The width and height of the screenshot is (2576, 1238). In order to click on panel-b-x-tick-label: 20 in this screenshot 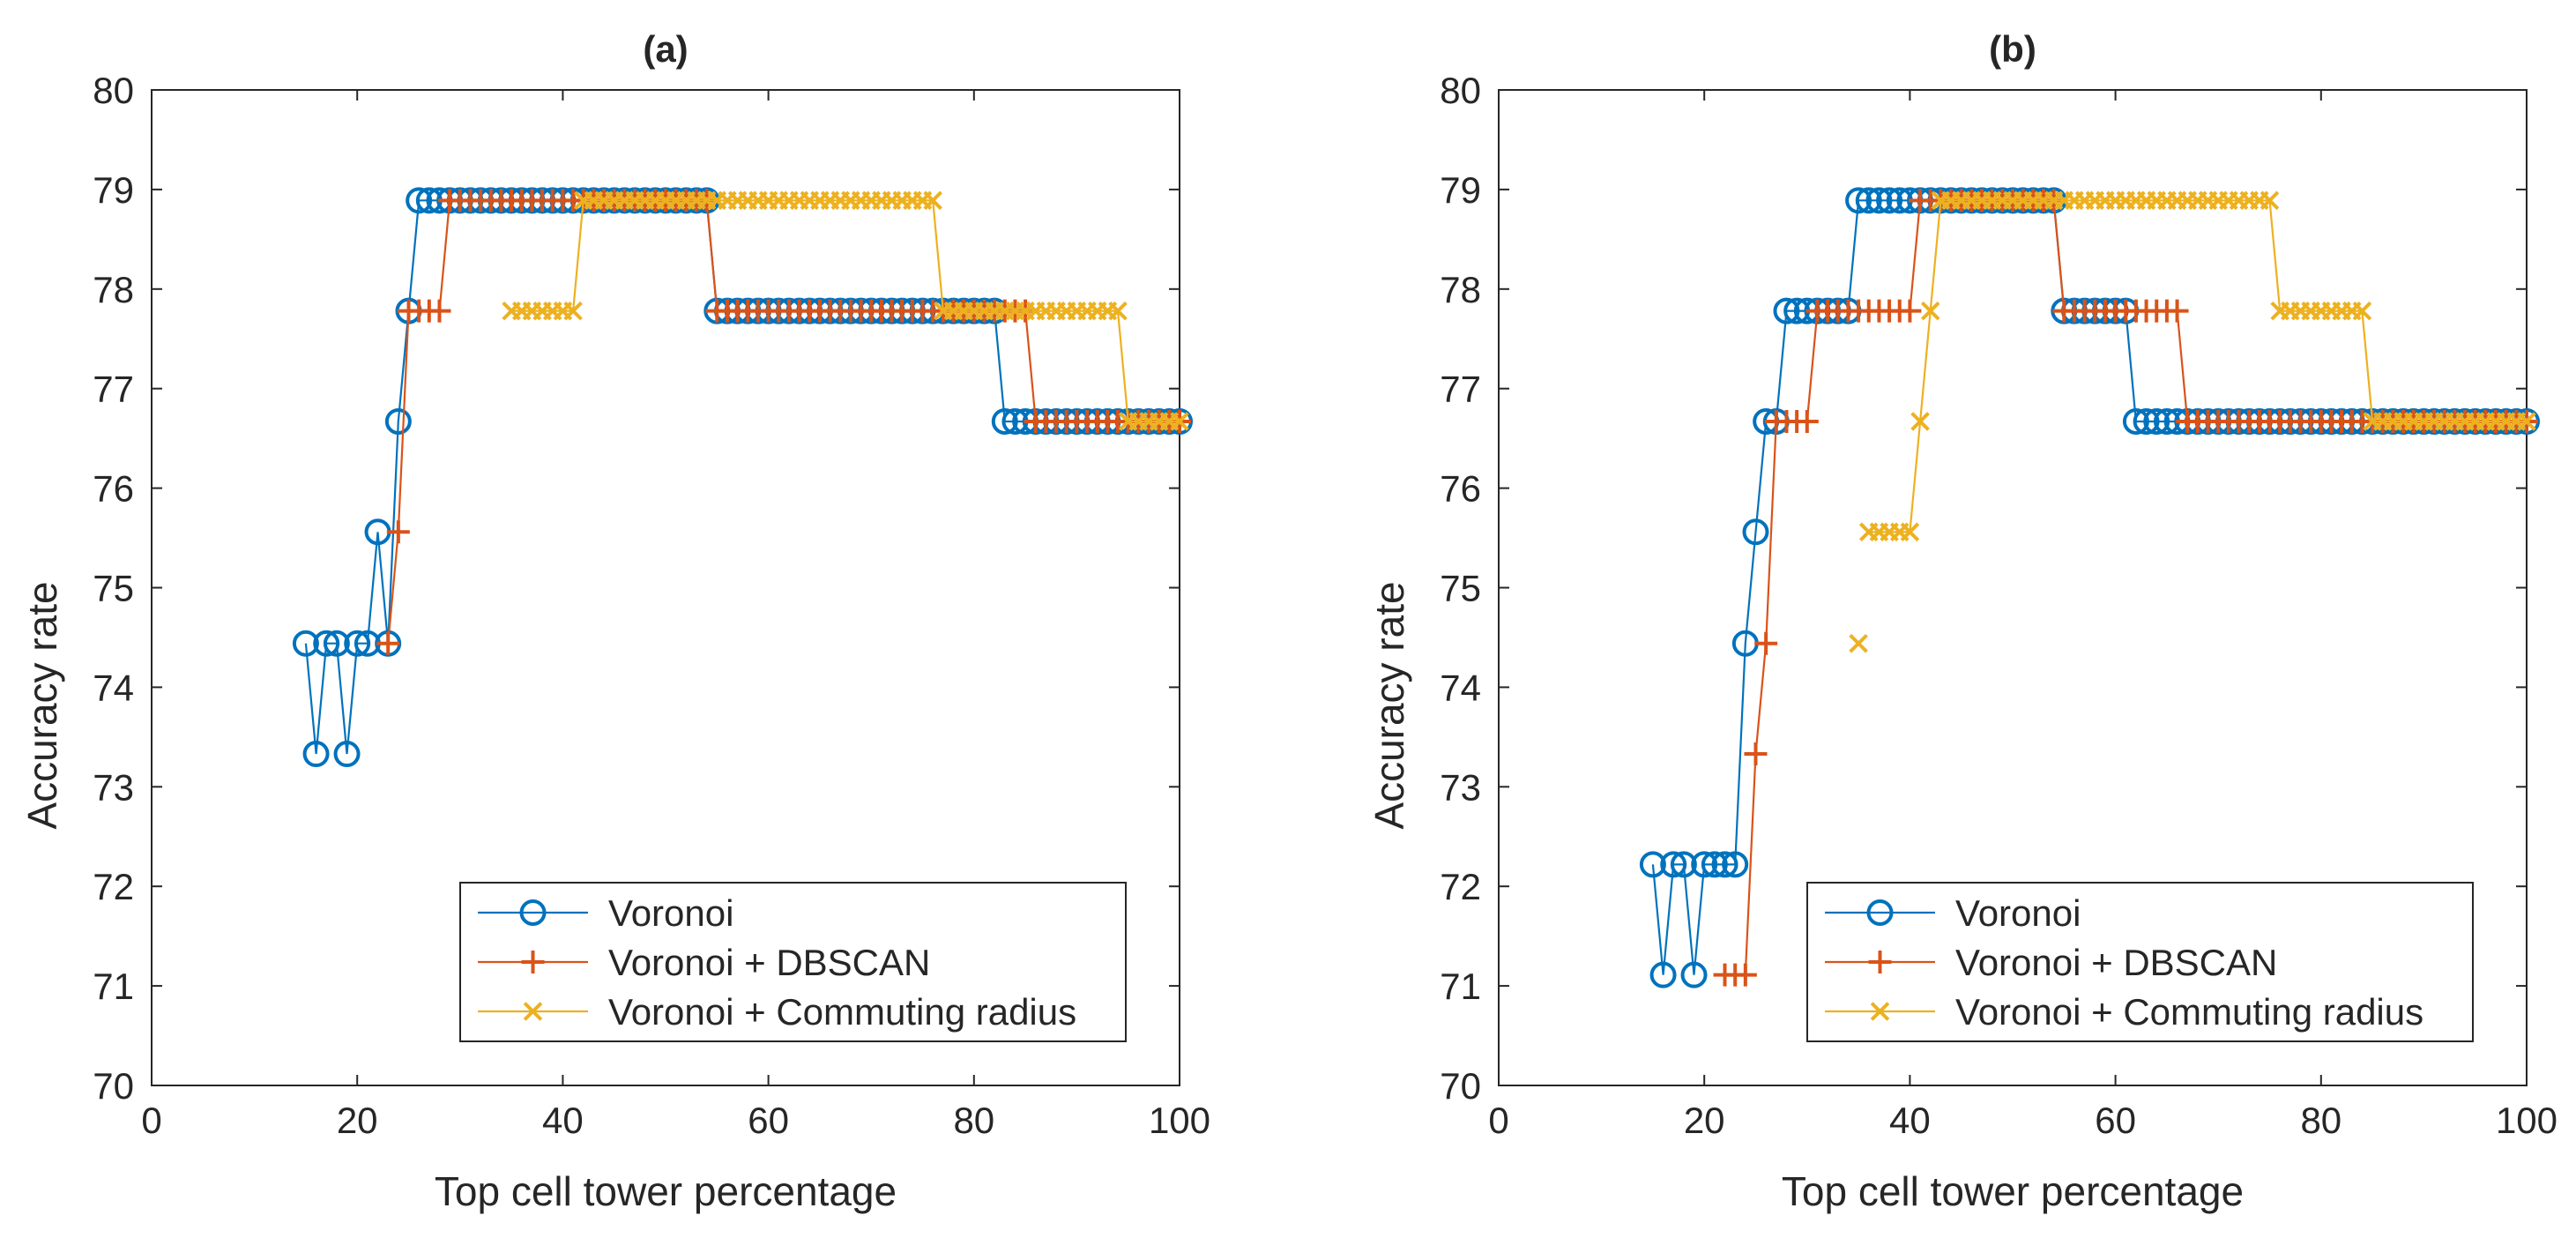, I will do `click(1704, 1120)`.